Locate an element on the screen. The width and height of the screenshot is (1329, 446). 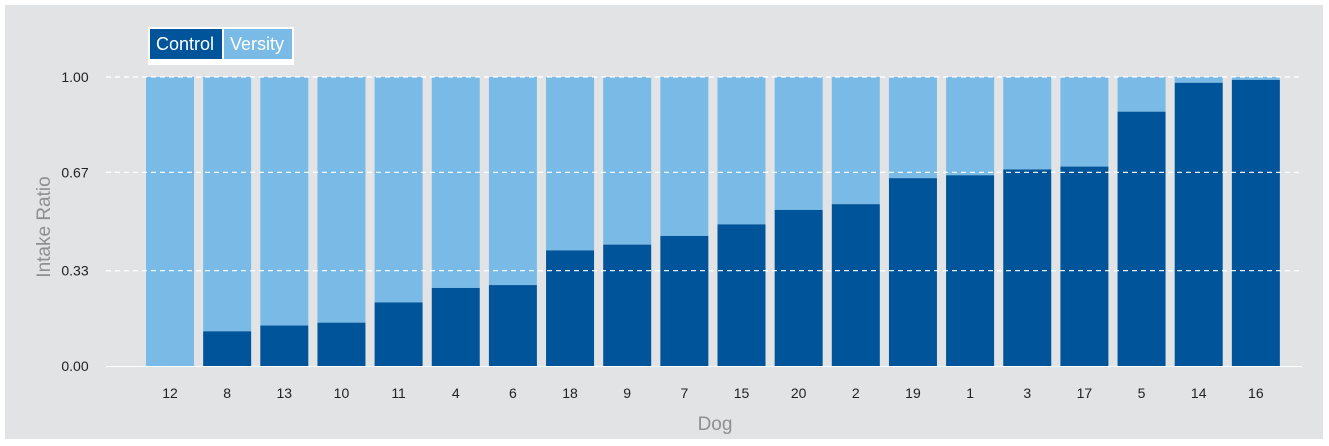
legend-item-control: Control is located at coordinates (186, 44).